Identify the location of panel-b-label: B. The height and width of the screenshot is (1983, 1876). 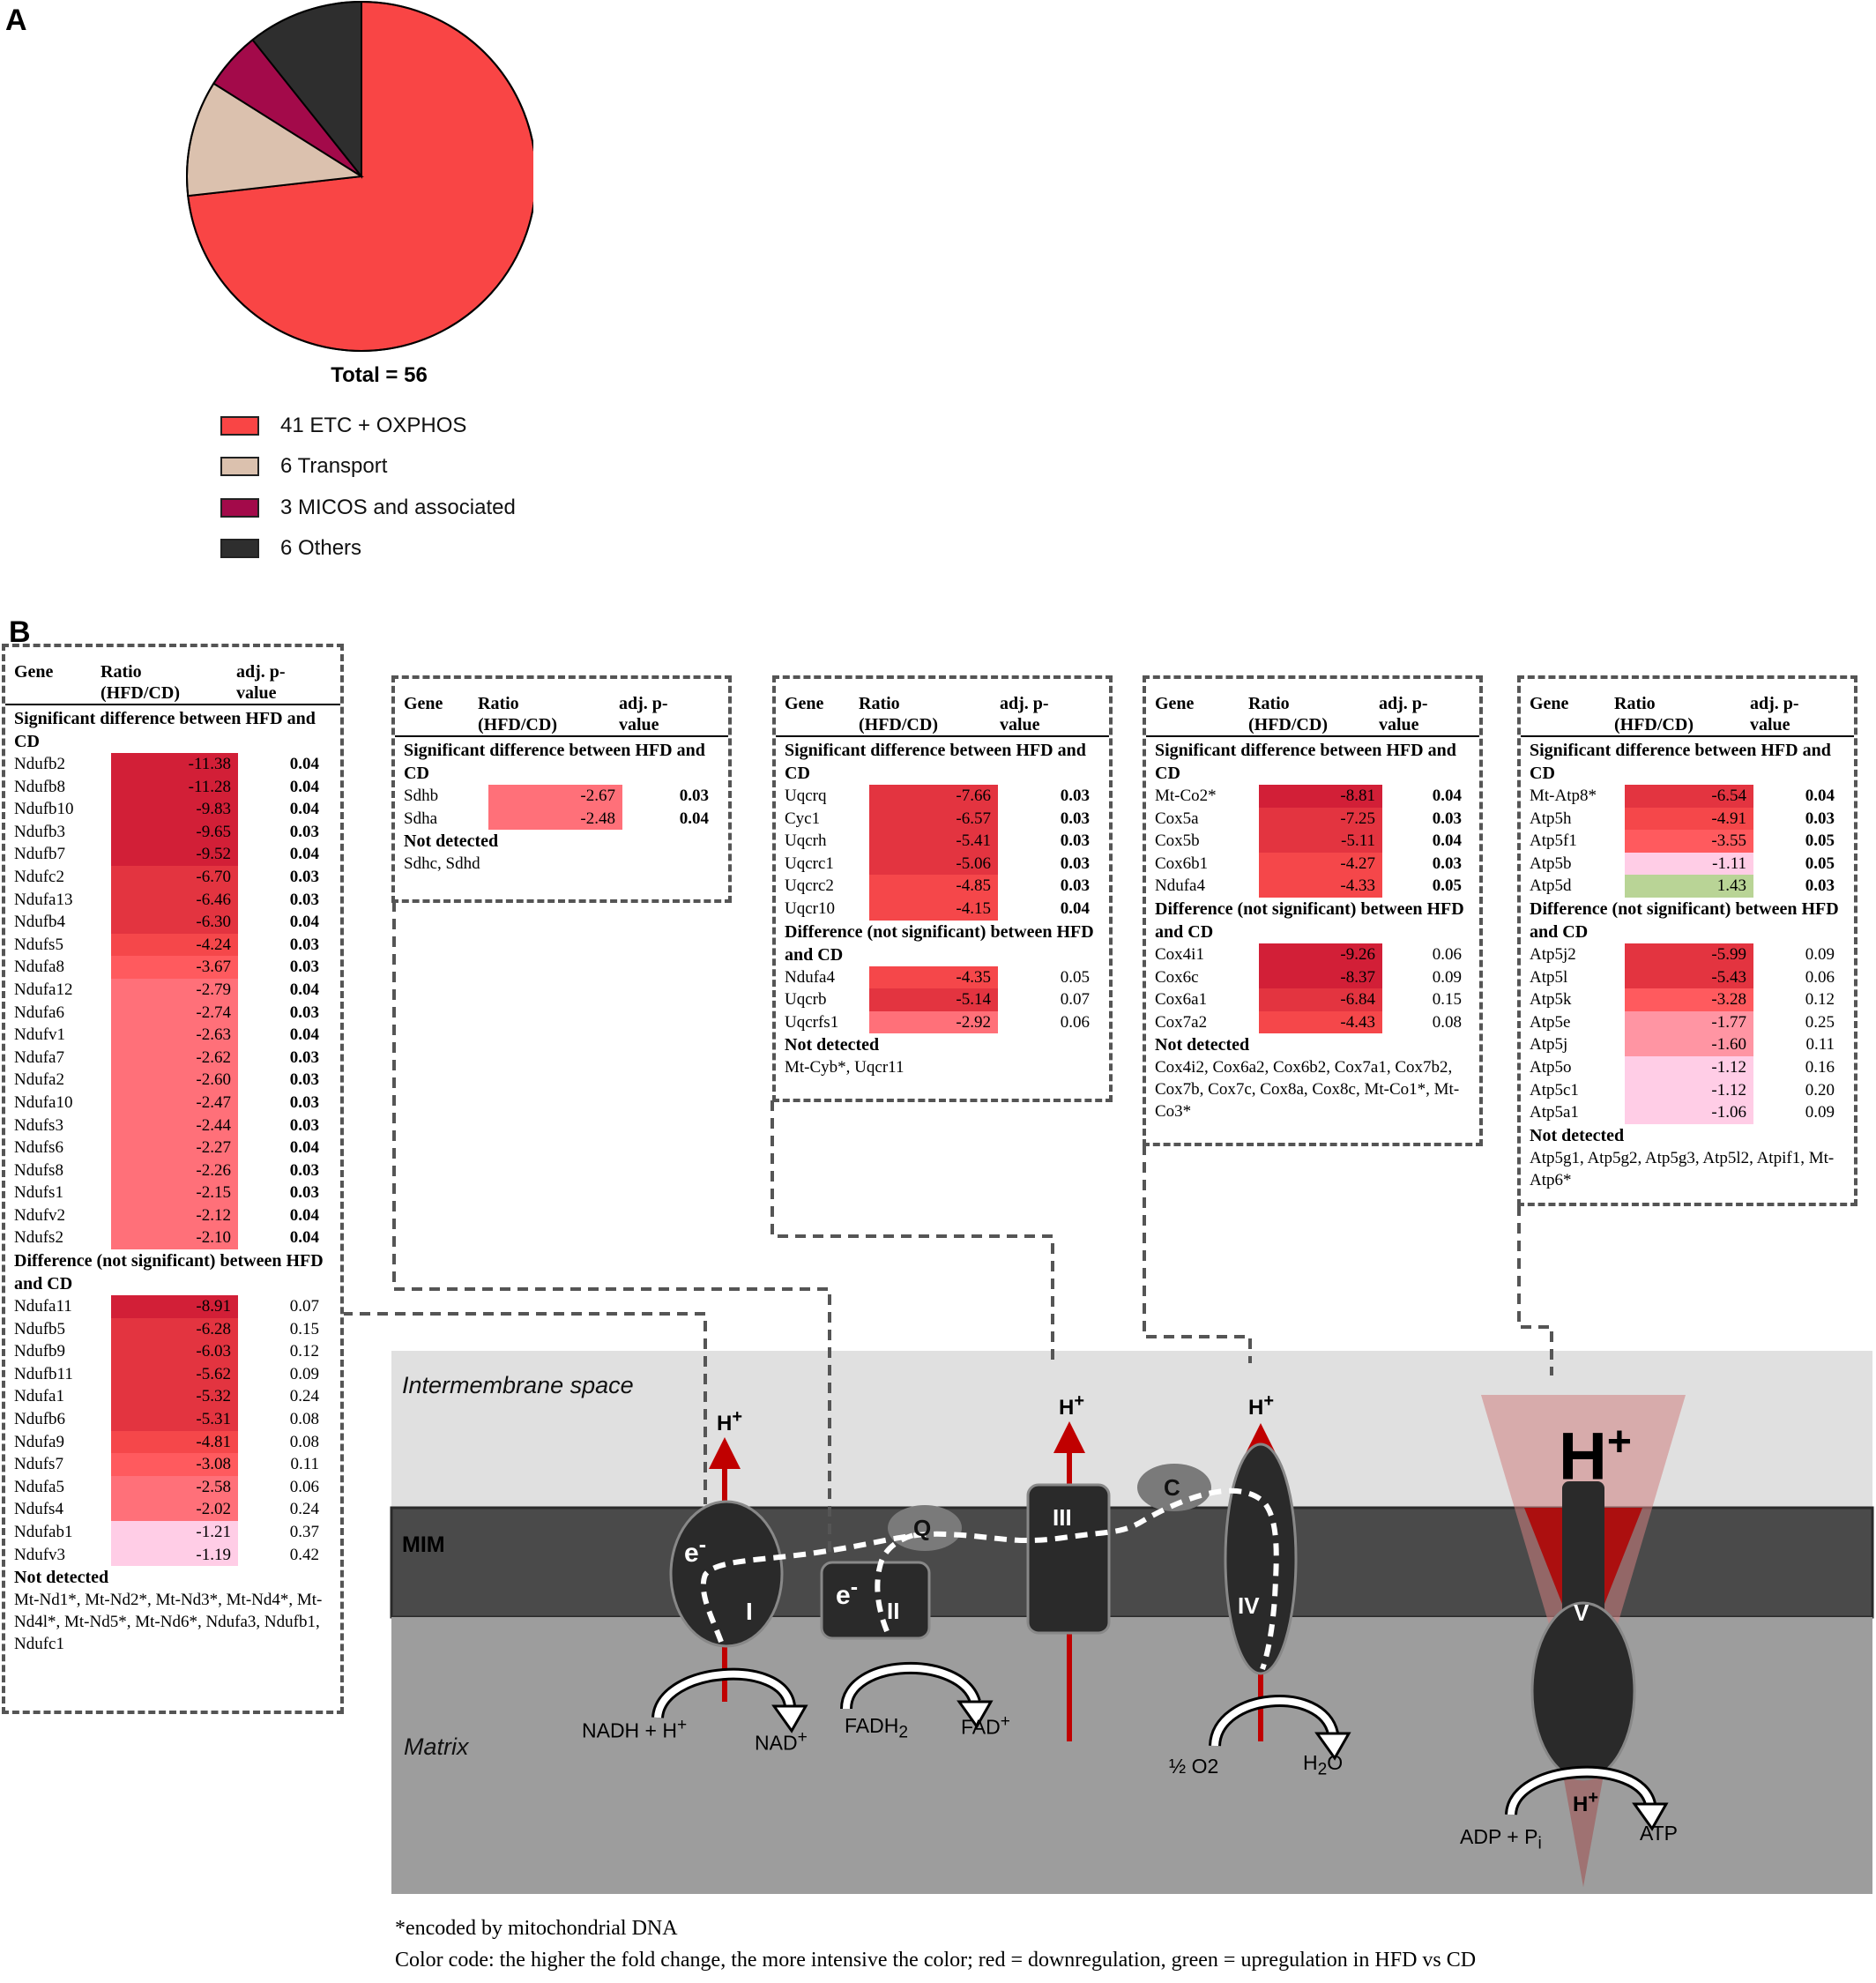
(20, 632).